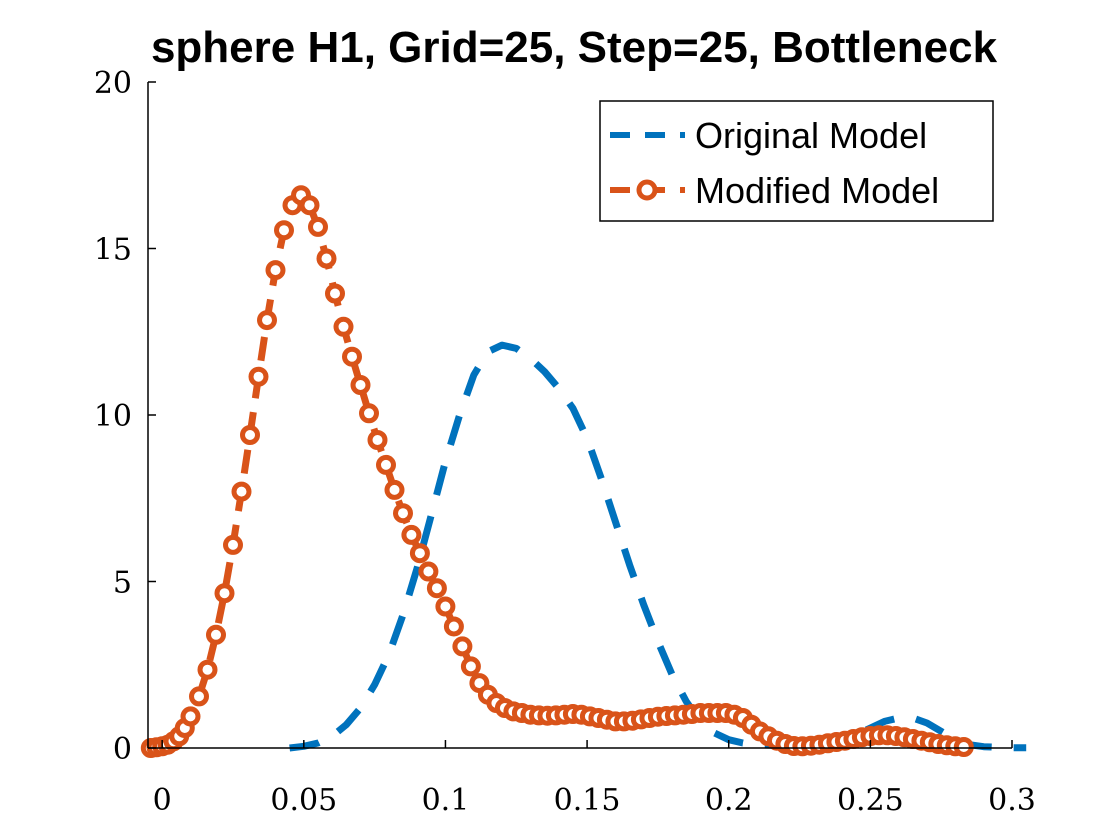 This screenshot has width=1120, height=840. I want to click on legend: Original Model Modified Model, so click(796, 161).